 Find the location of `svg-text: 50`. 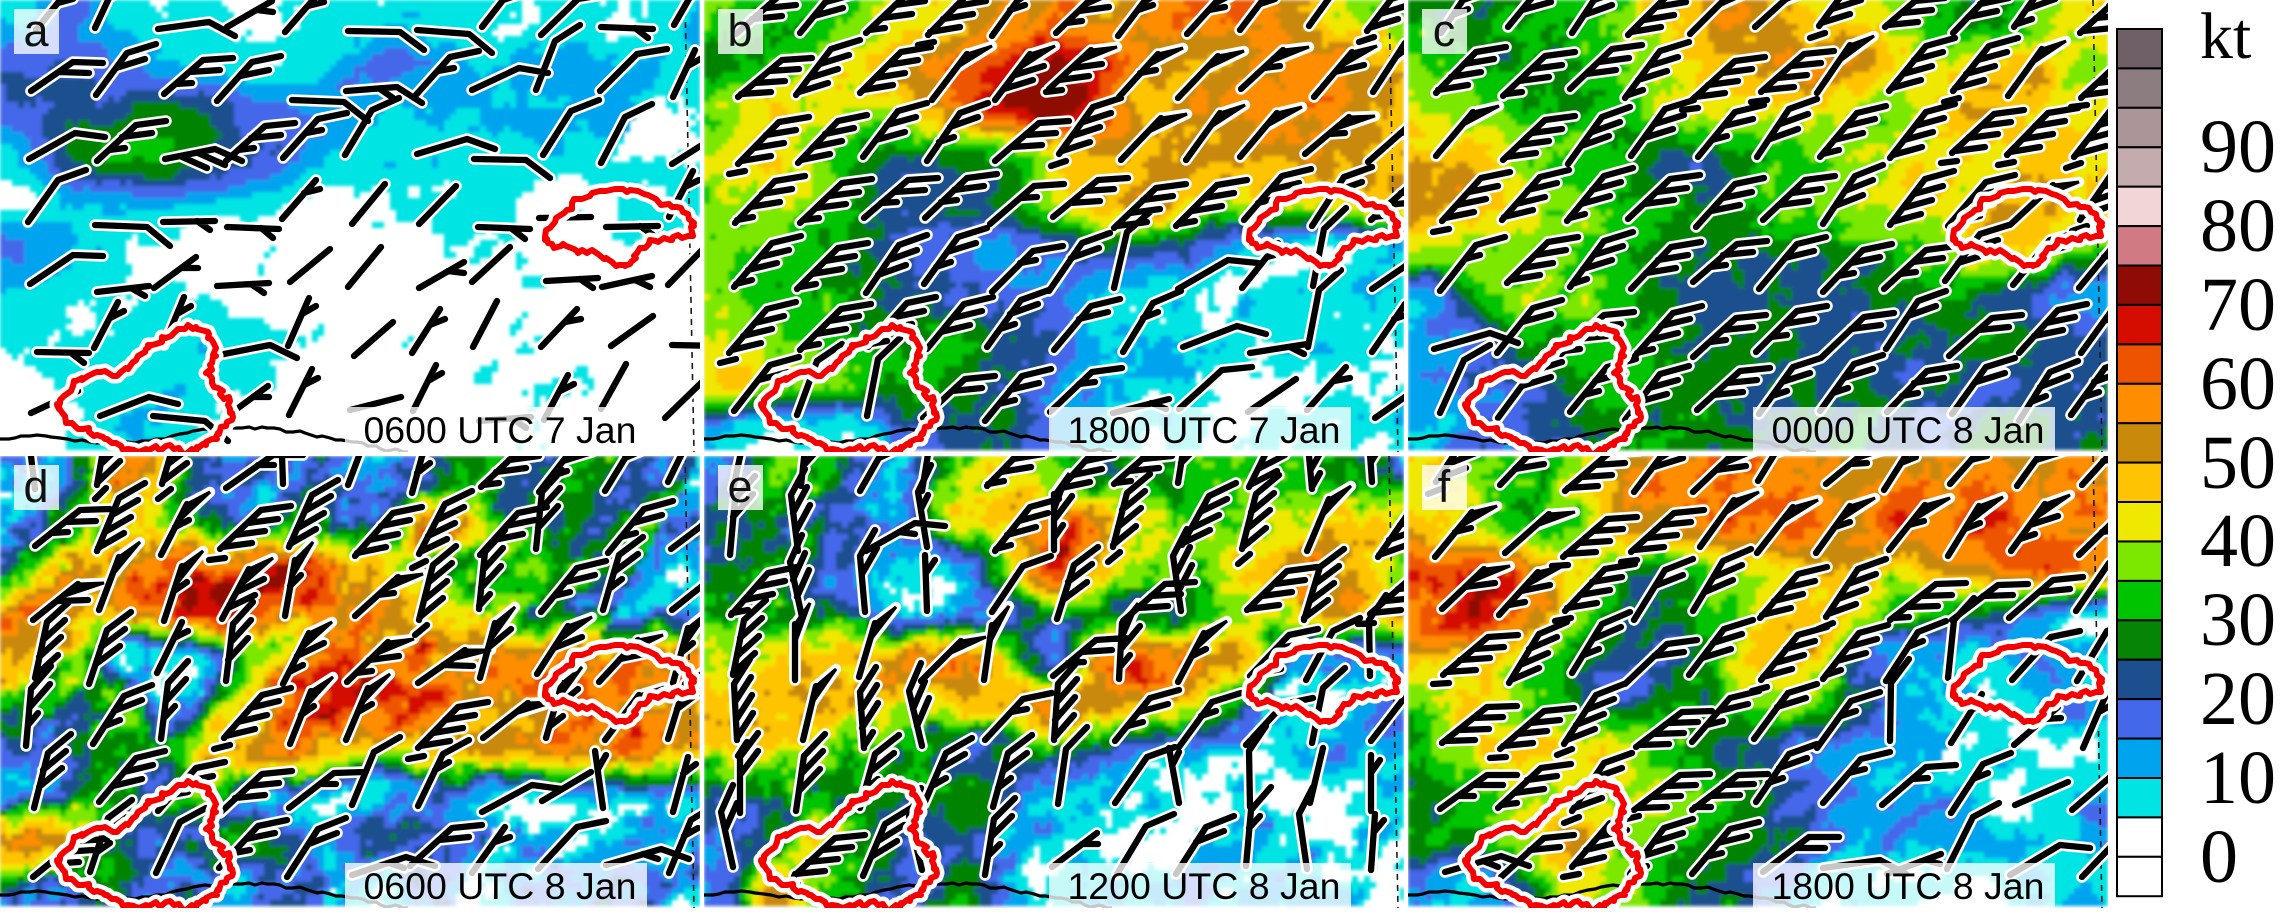

svg-text: 50 is located at coordinates (2238, 463).